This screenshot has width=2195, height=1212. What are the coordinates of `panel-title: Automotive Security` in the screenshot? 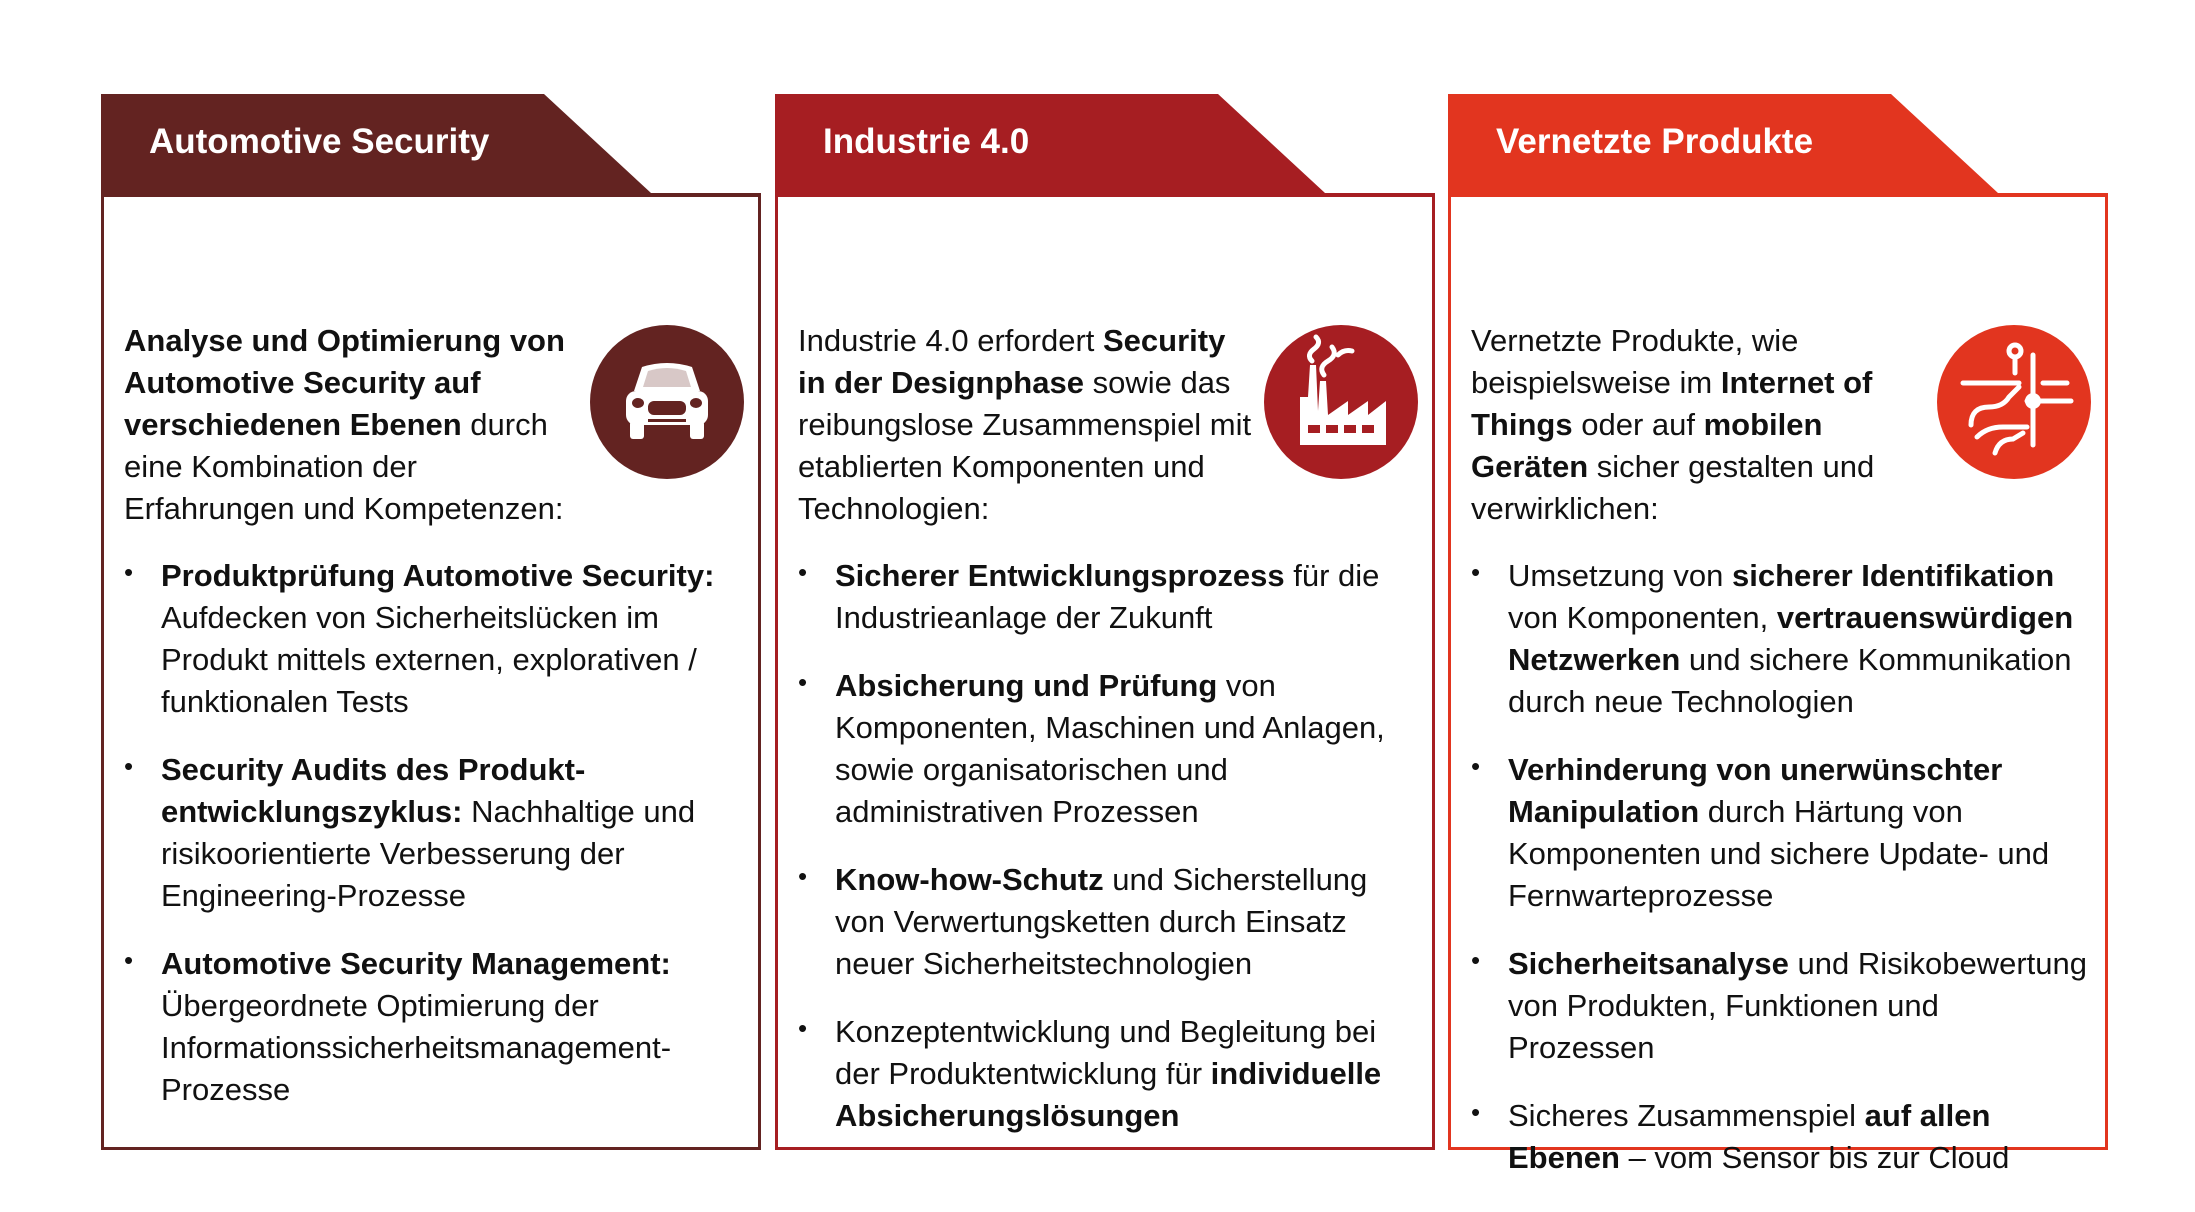 It's located at (319, 141).